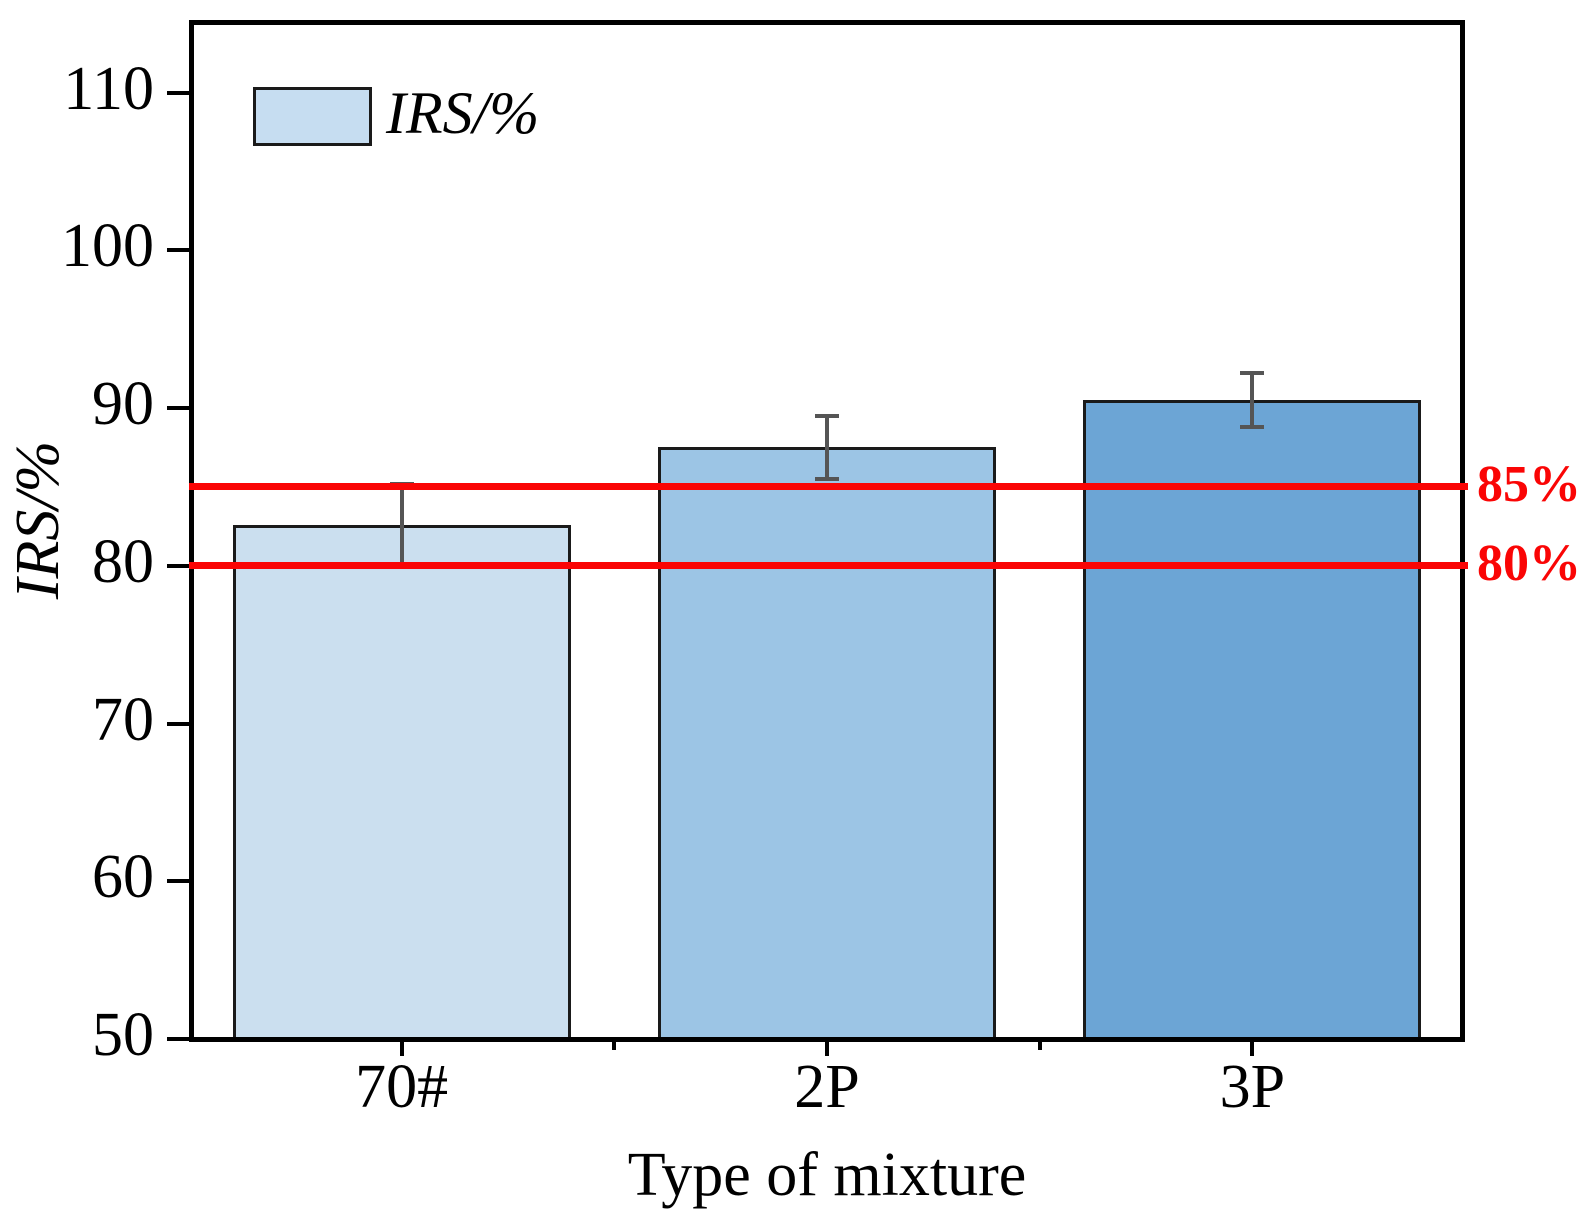 The width and height of the screenshot is (1582, 1231). I want to click on reference-line-label: 80%, so click(1529, 563).